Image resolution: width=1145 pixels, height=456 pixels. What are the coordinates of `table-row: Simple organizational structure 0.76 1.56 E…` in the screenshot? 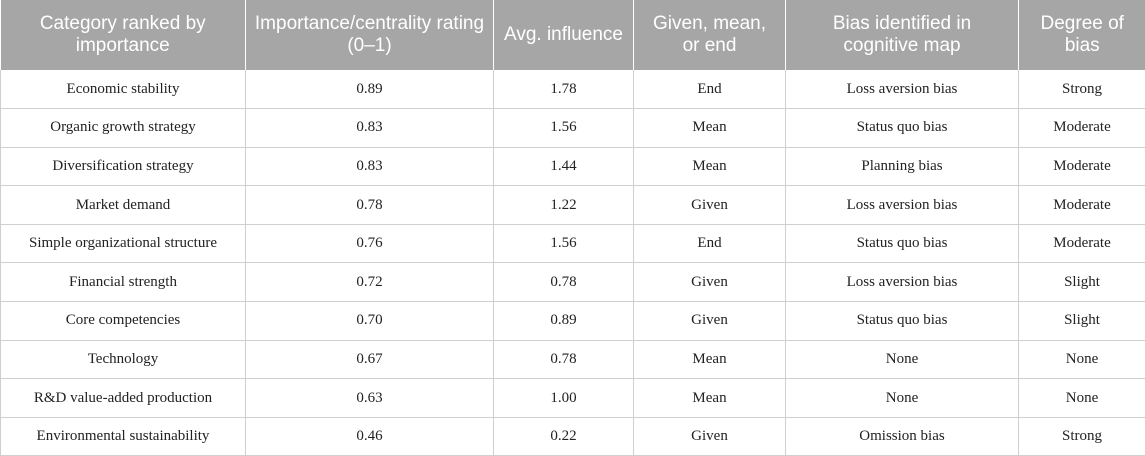 It's located at (572, 244).